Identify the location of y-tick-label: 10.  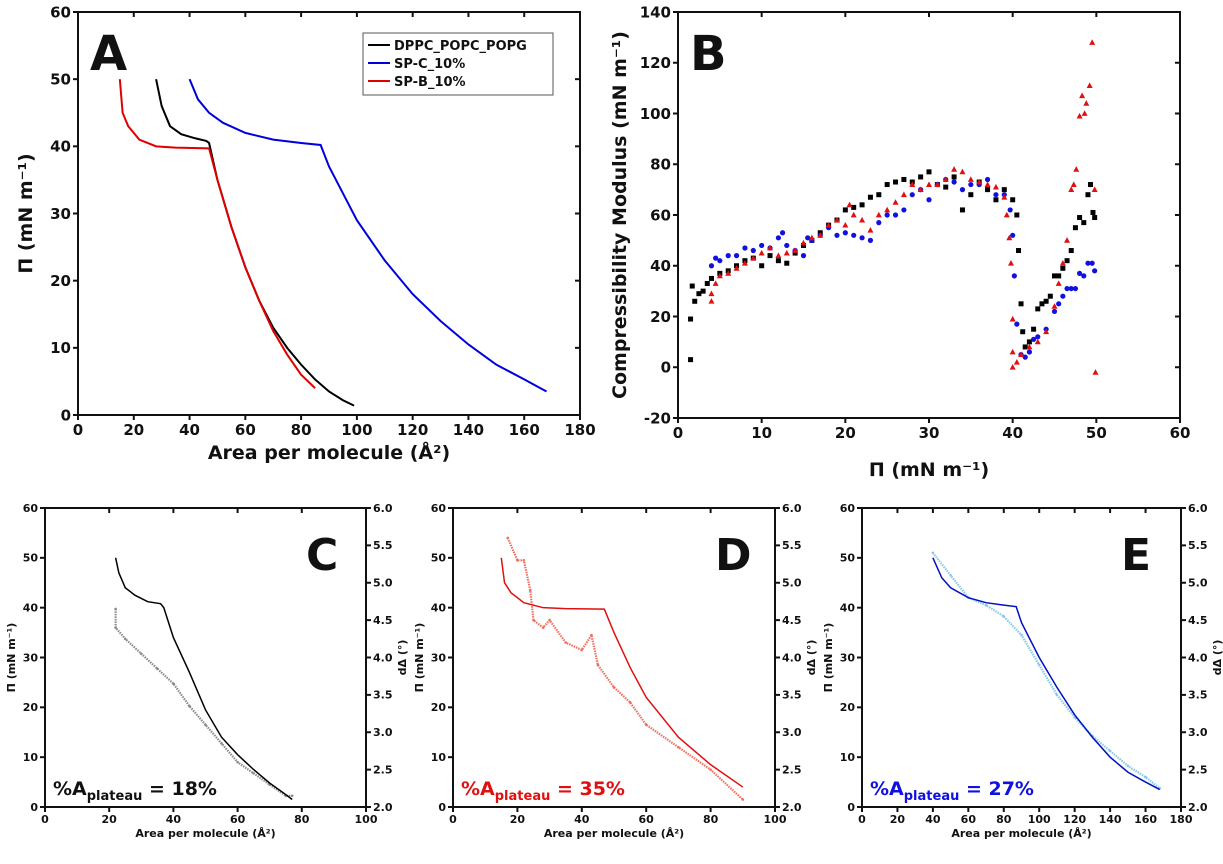
(31, 757).